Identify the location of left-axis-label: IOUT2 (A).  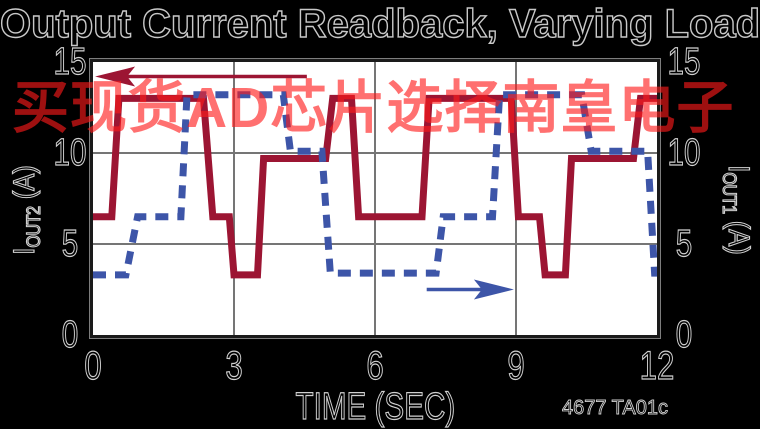
(28, 210).